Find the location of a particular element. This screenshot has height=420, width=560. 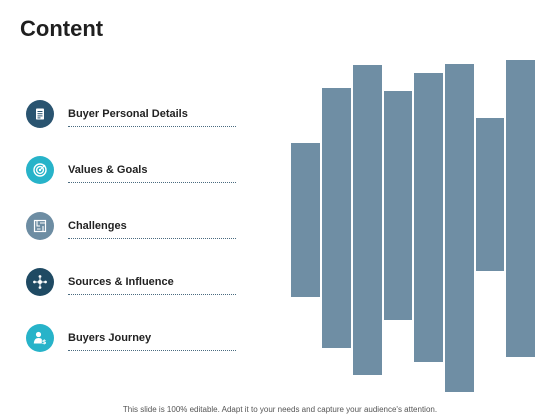

agenda-item-values-goals: Values & Goals is located at coordinates (131, 172).